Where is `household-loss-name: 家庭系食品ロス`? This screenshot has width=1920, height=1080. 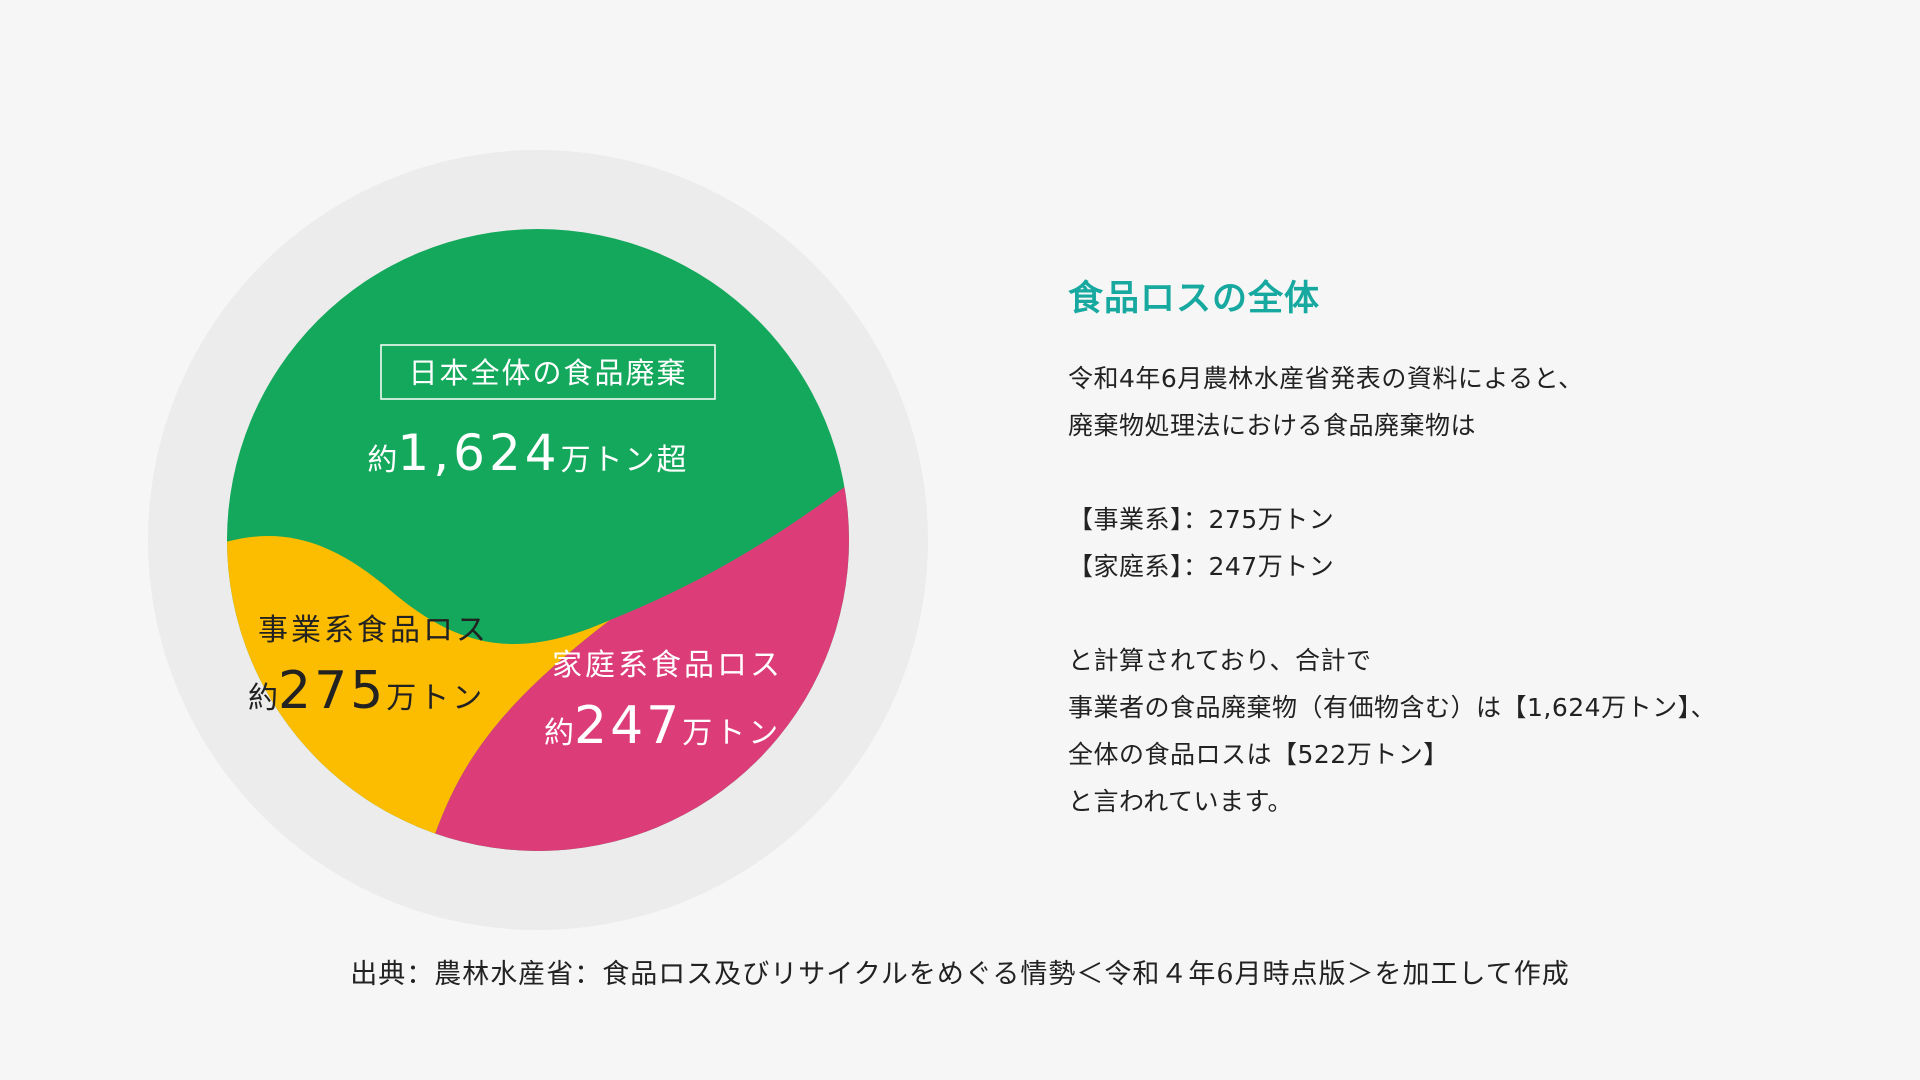 household-loss-name: 家庭系食品ロス is located at coordinates (667, 665).